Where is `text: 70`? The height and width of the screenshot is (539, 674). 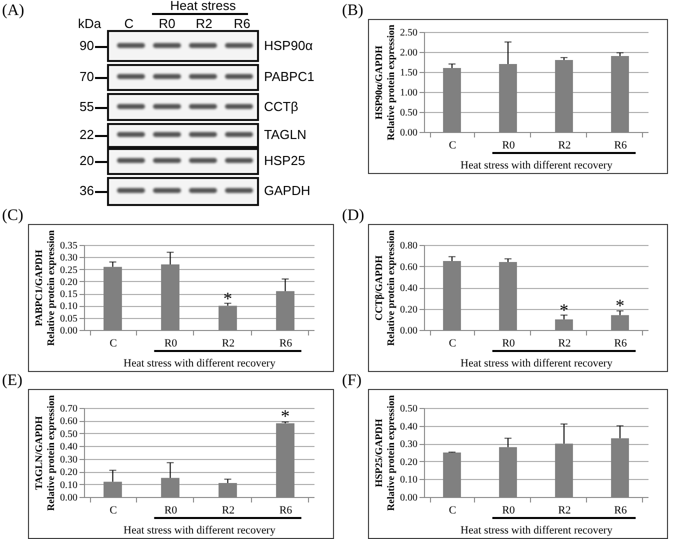
text: 70 is located at coordinates (87, 76).